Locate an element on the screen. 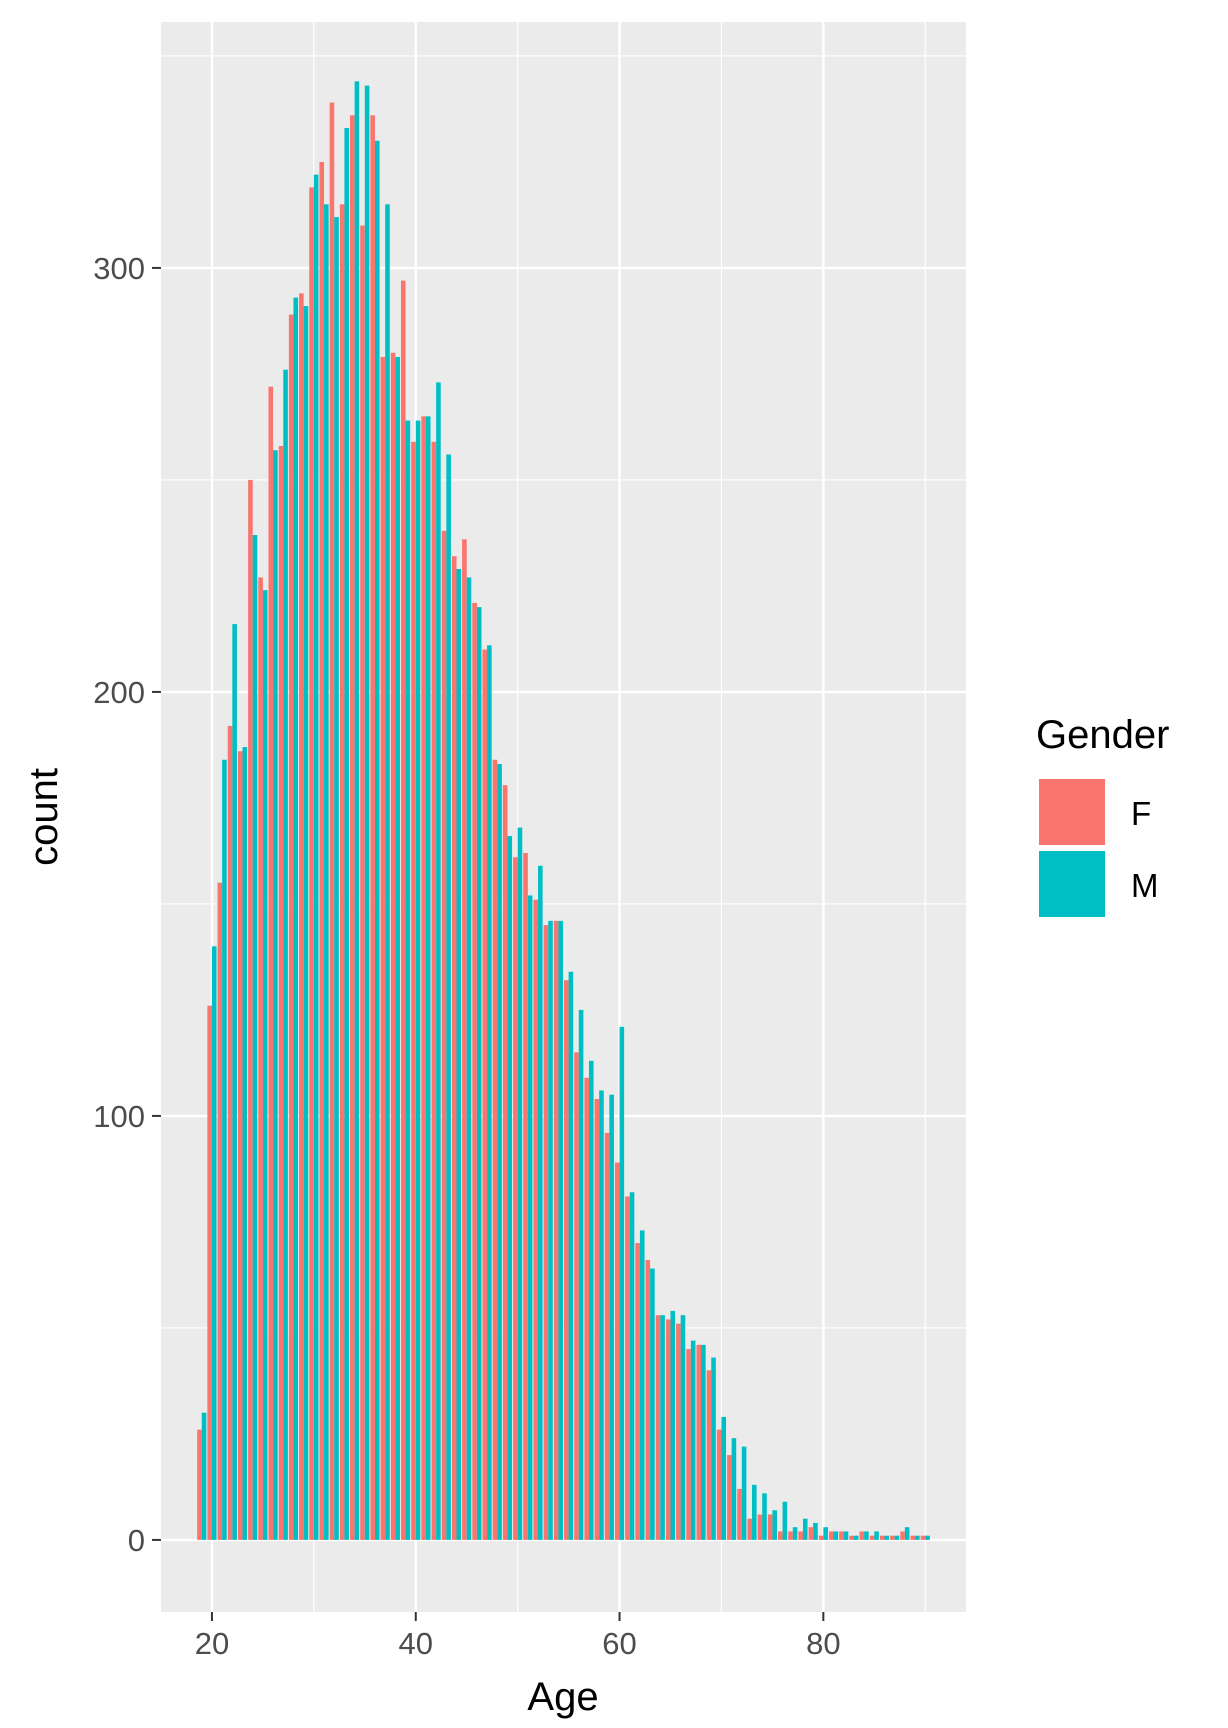 The image size is (1228, 1728). y-axis-title: count is located at coordinates (44, 817).